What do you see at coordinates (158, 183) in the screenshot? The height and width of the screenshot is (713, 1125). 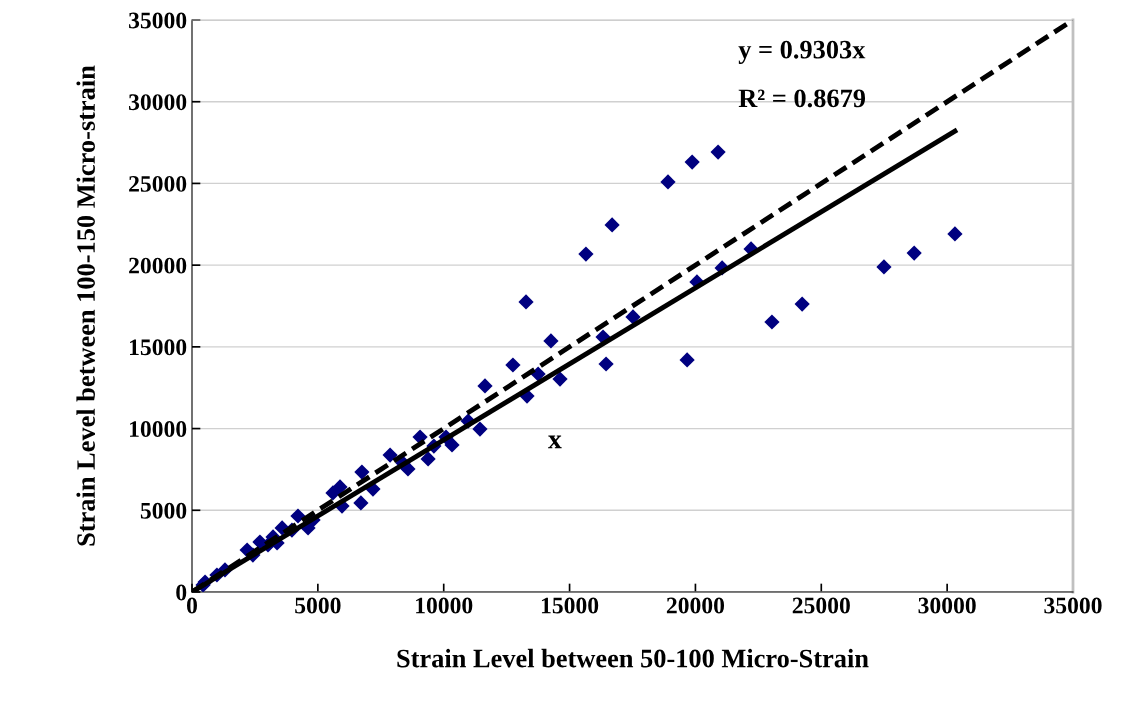 I see `y-tick-label: 25000` at bounding box center [158, 183].